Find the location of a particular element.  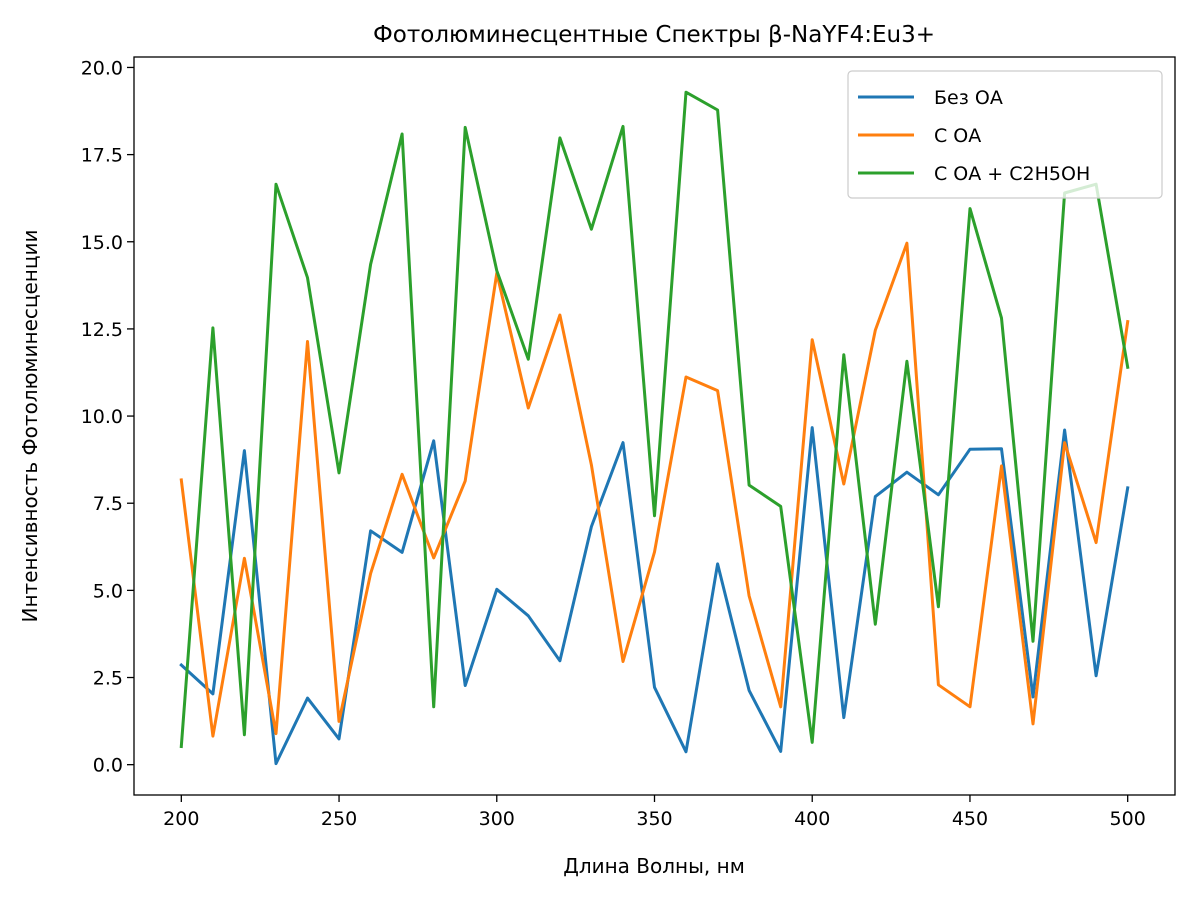

x-tick-label: 350 is located at coordinates (654, 819).